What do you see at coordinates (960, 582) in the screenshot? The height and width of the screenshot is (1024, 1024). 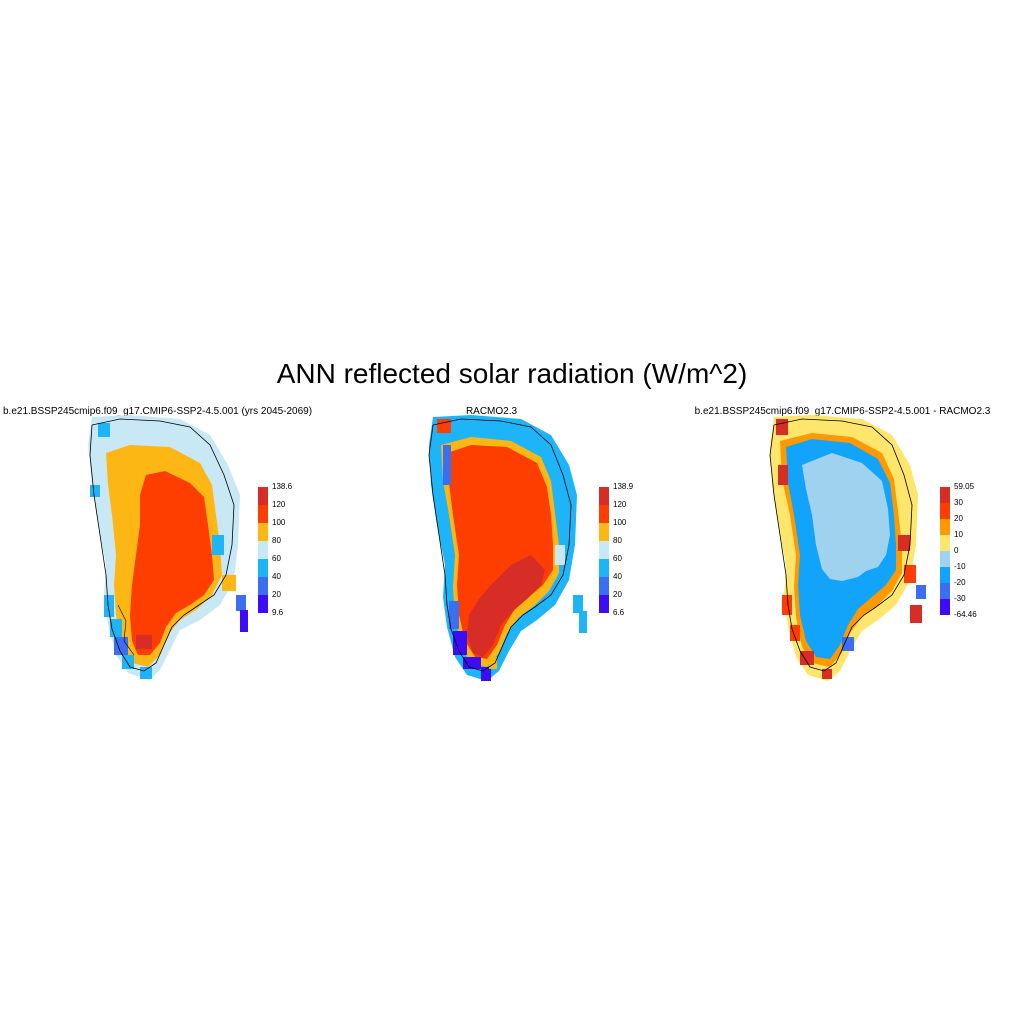 I see `colorbar-tick-label: -20` at bounding box center [960, 582].